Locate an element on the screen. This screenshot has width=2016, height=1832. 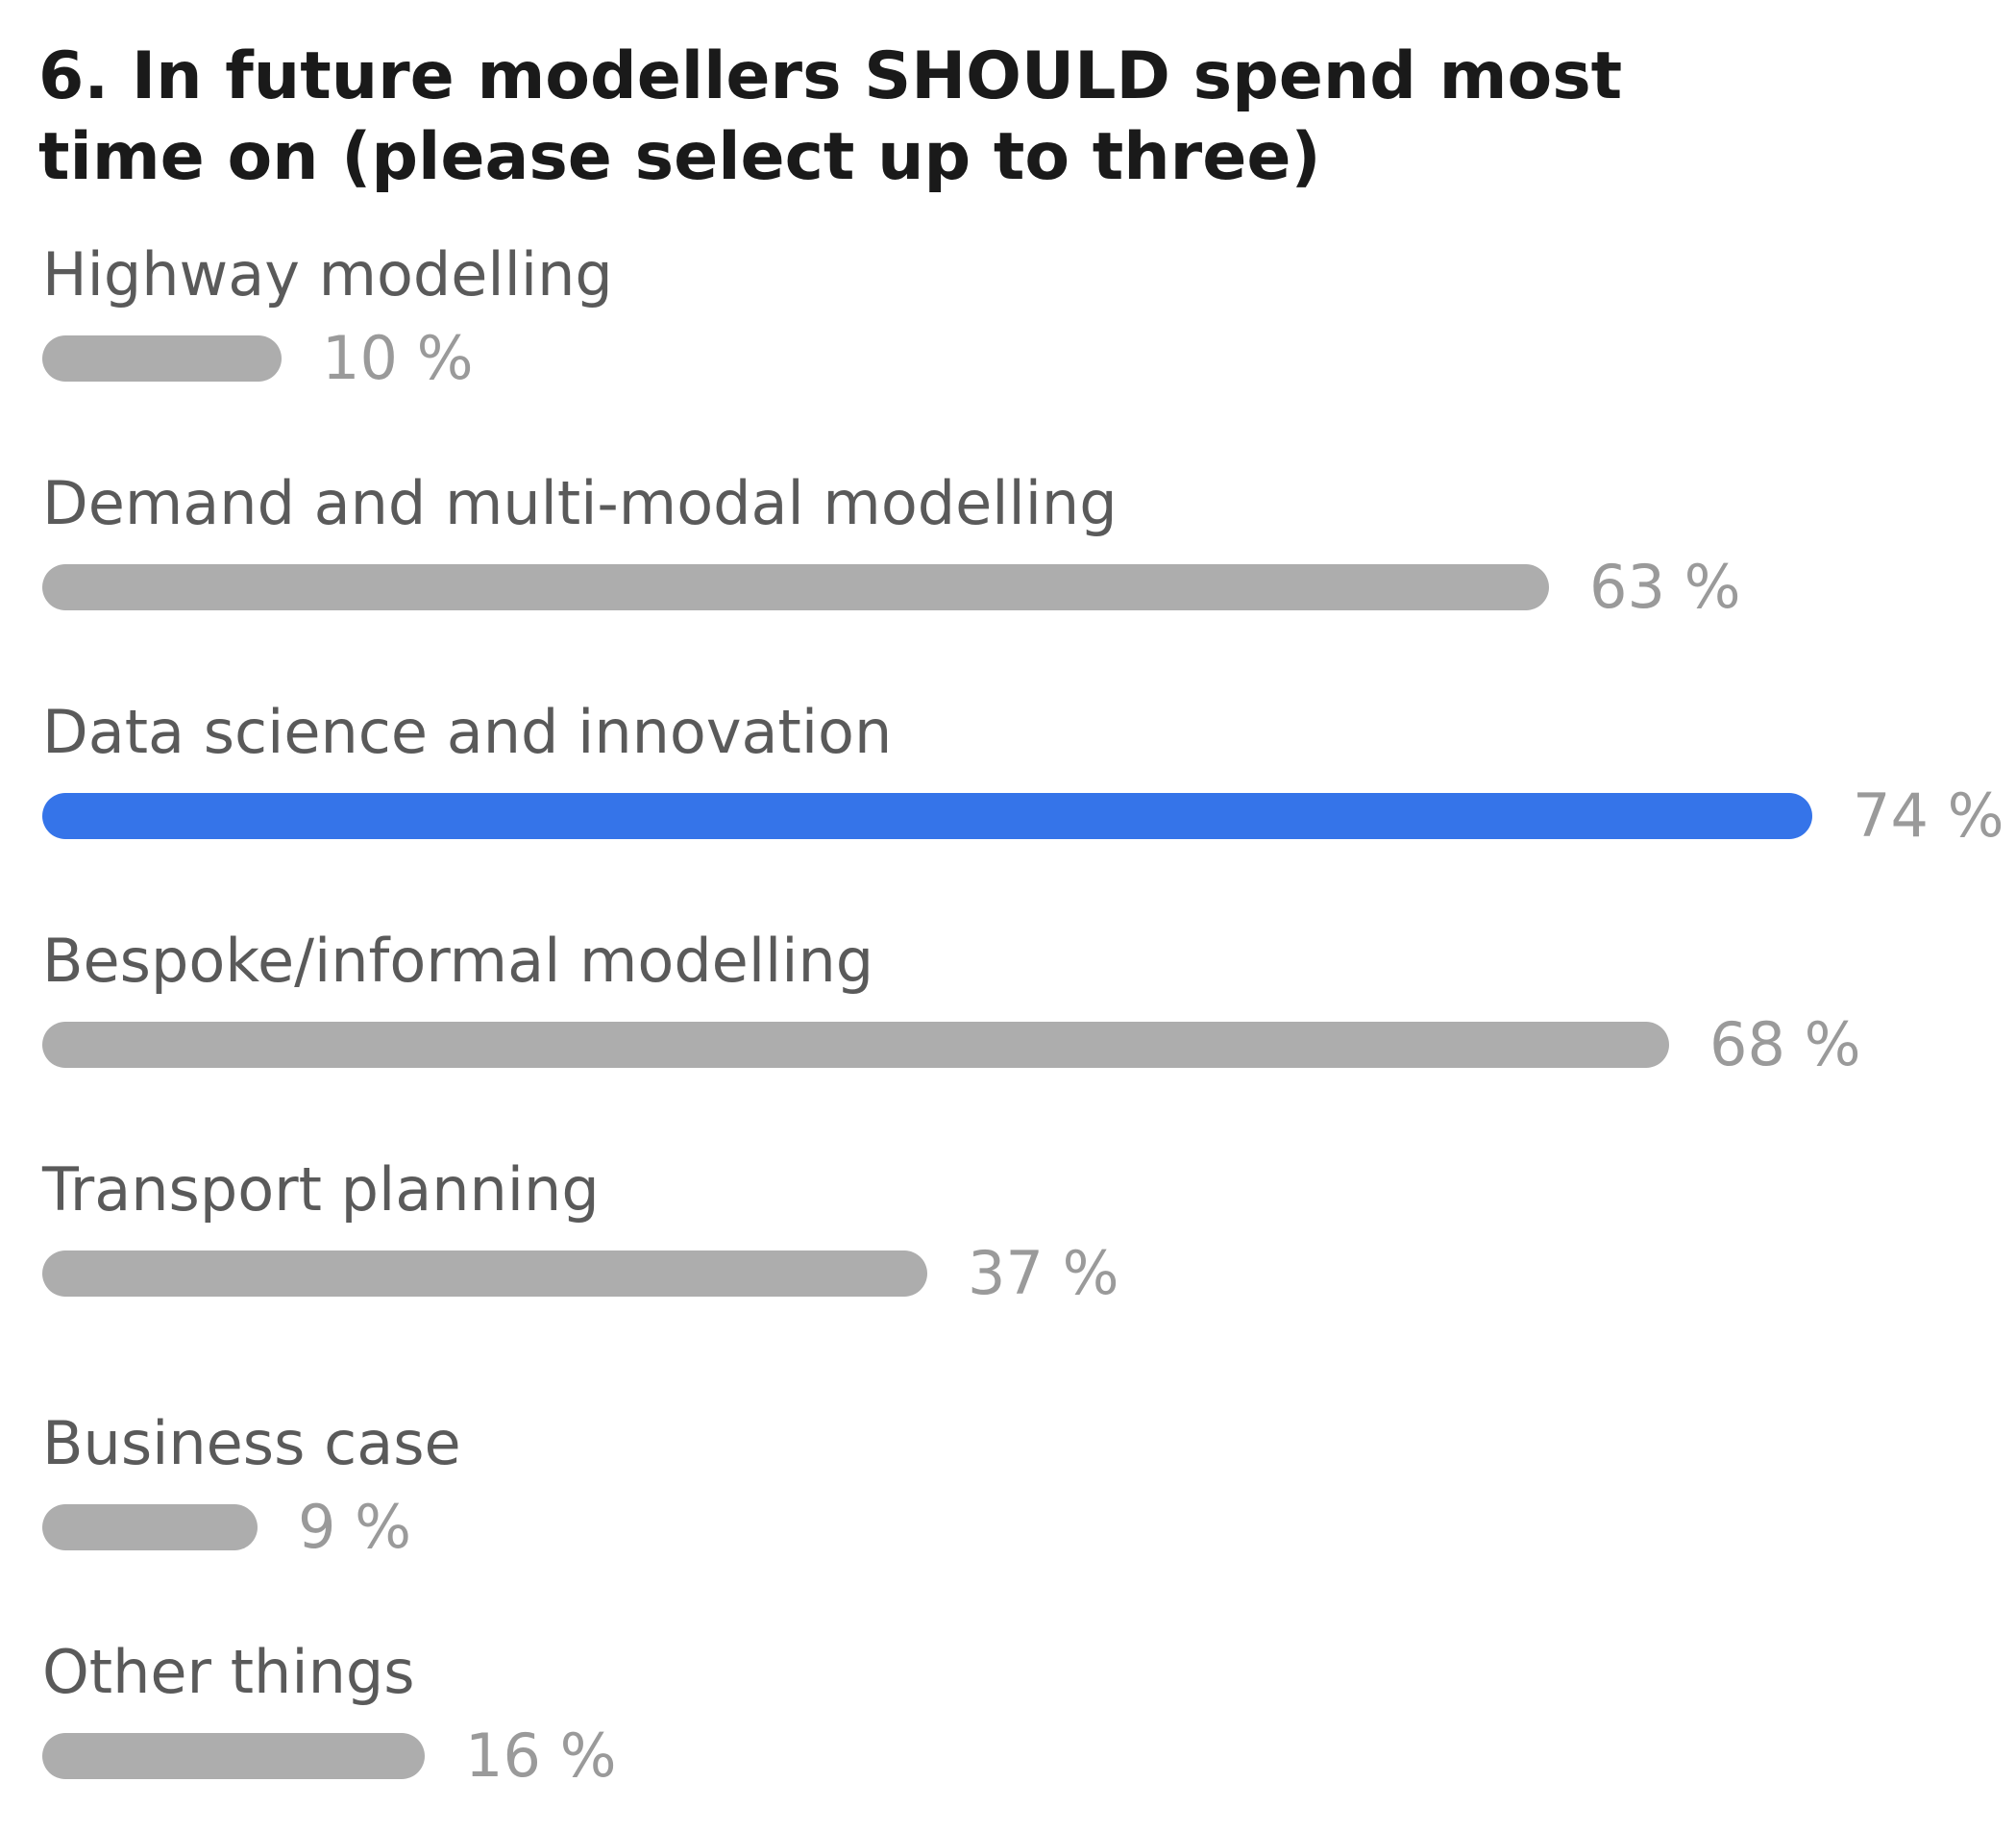
option-label: Transport planning is located at coordinates (321, 1189).